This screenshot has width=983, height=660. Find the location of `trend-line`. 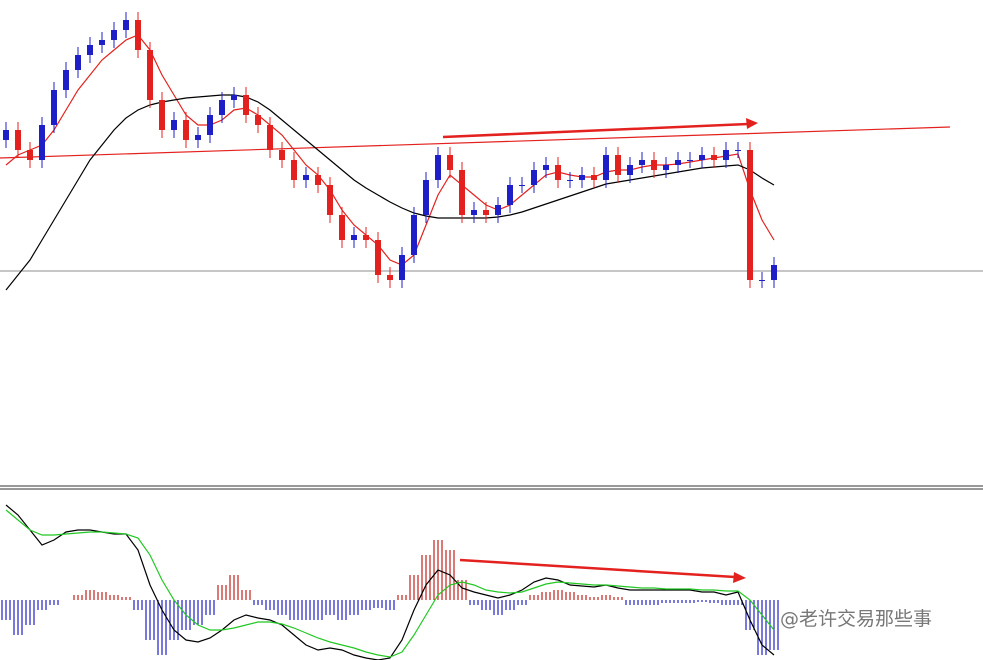

trend-line is located at coordinates (475, 142).